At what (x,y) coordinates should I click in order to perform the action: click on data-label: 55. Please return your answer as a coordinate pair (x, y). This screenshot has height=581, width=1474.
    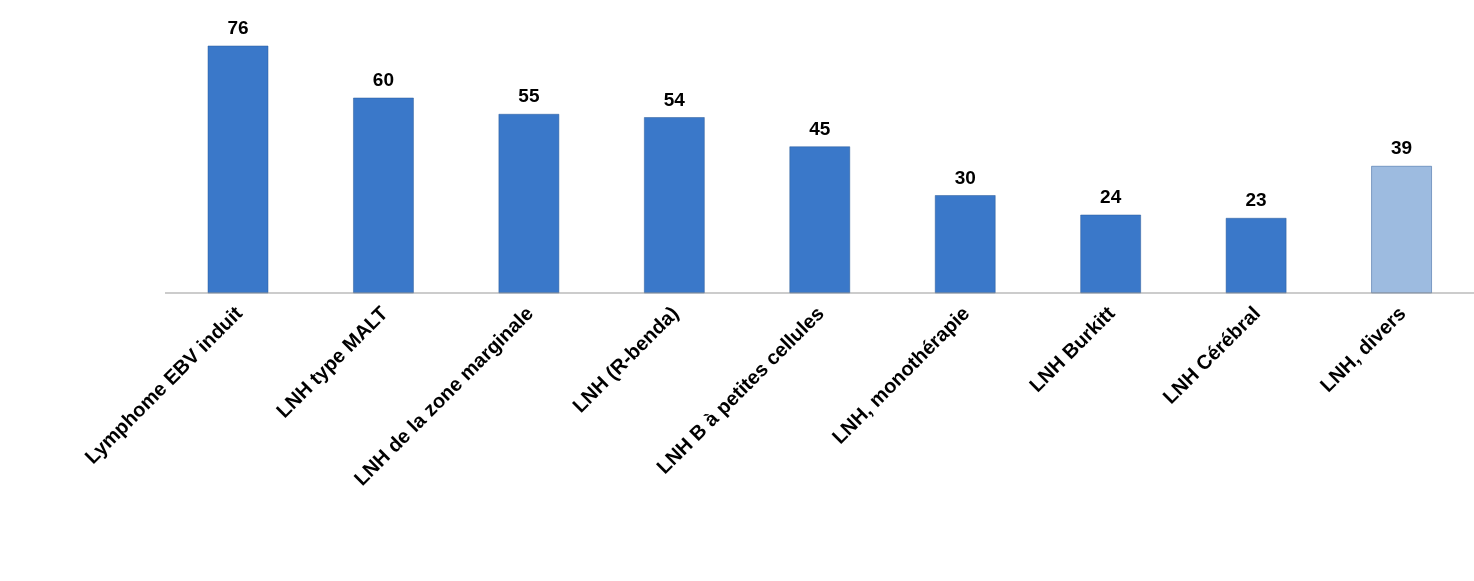
    Looking at the image, I should click on (529, 96).